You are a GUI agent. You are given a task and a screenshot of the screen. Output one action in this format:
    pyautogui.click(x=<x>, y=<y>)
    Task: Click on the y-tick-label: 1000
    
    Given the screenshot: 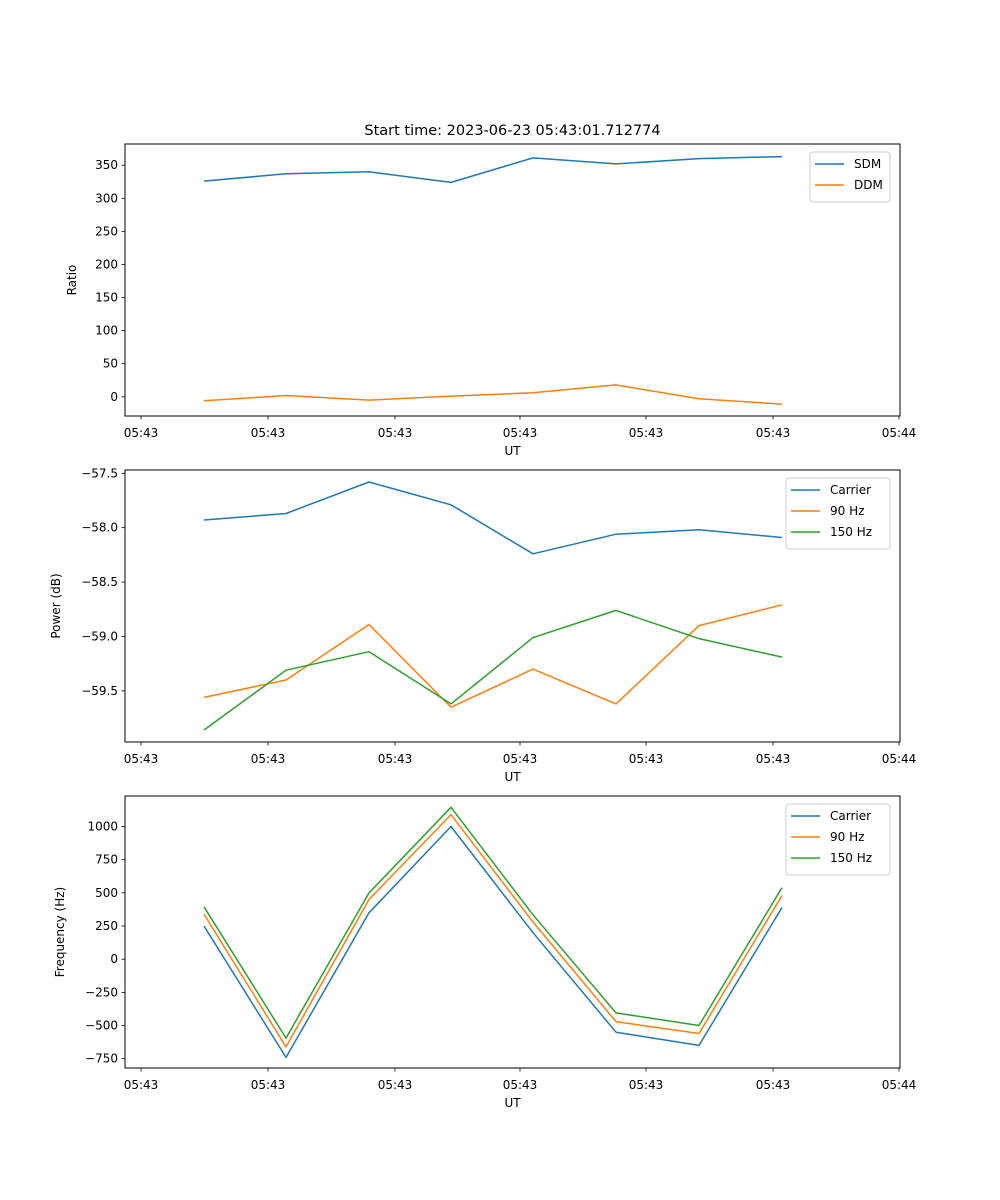 What is the action you would take?
    pyautogui.click(x=102, y=827)
    